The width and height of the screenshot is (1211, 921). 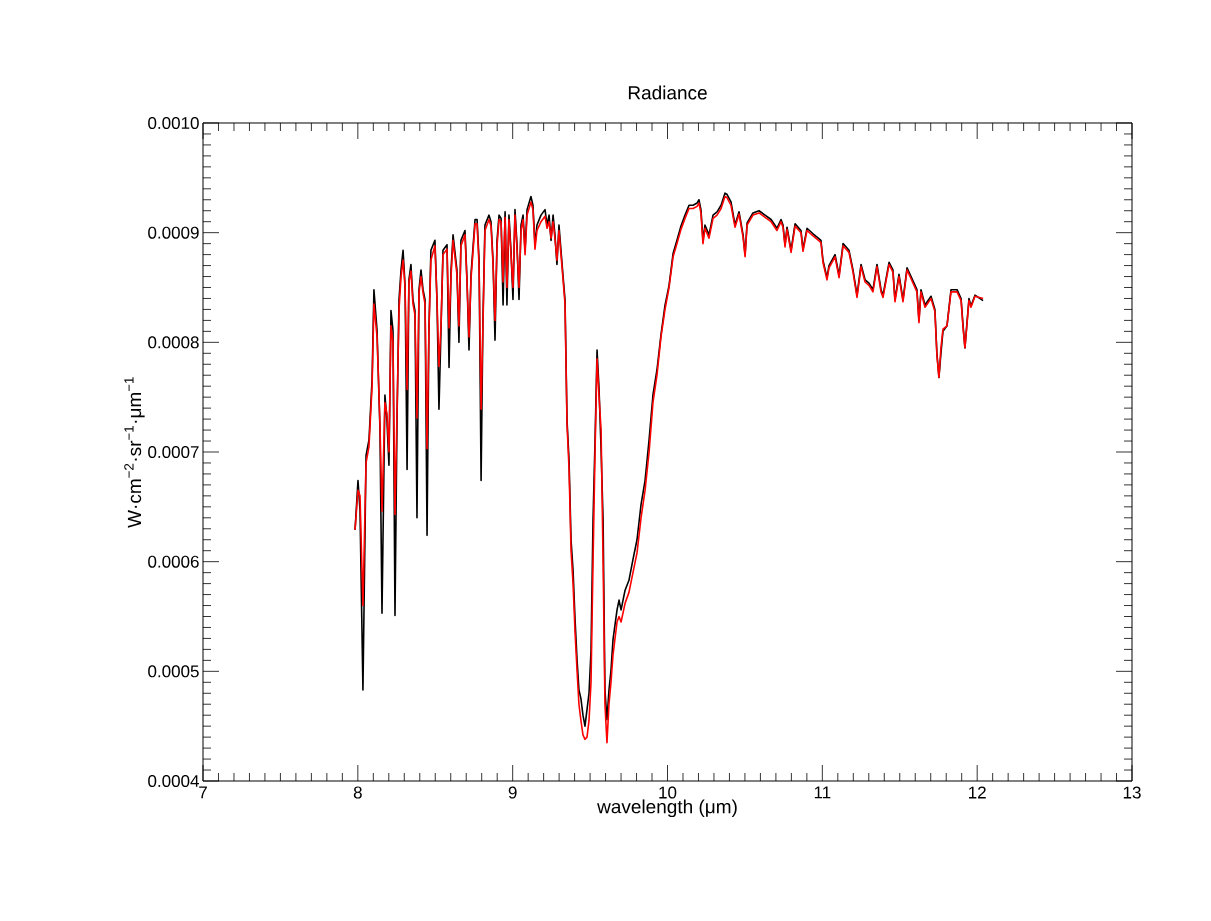 What do you see at coordinates (173, 342) in the screenshot?
I see `y-tick-label: 0.0008` at bounding box center [173, 342].